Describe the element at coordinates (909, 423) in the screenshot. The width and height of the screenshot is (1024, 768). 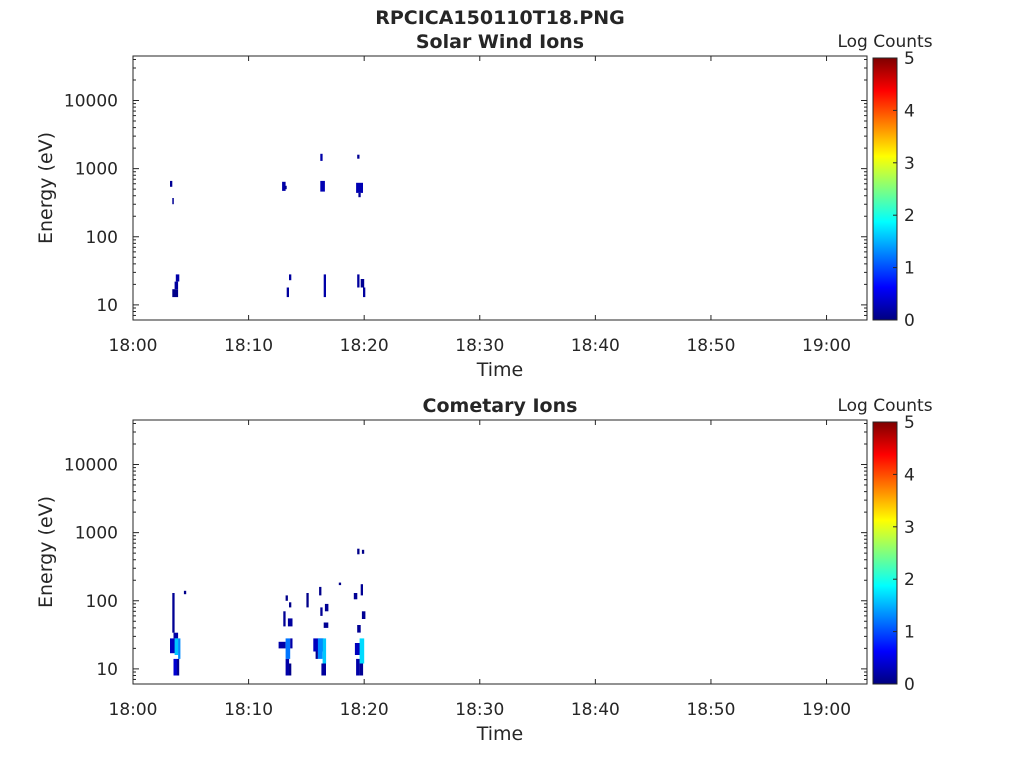
I see `colorbar-tick-label: 5` at that location.